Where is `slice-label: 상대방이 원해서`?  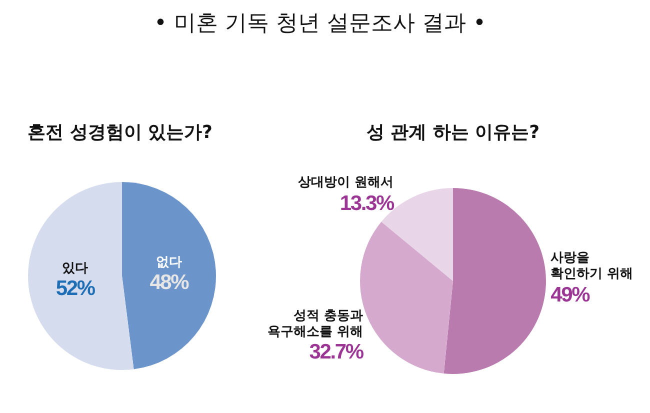
slice-label: 상대방이 원해서 is located at coordinates (345, 183).